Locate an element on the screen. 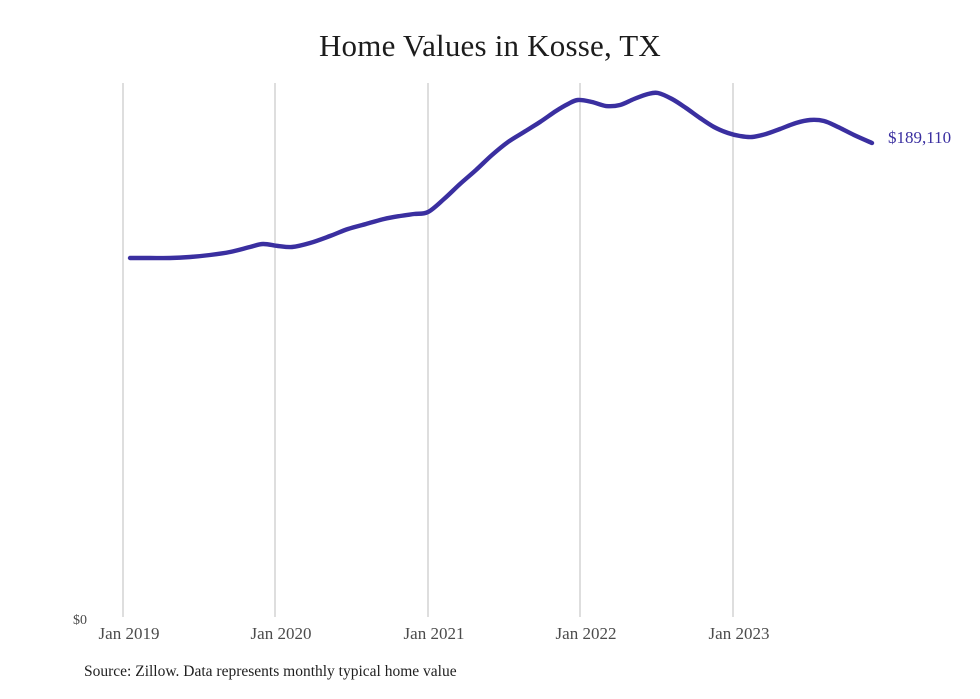 This screenshot has width=980, height=699. xtick-label-2: Jan 2021 is located at coordinates (434, 633).